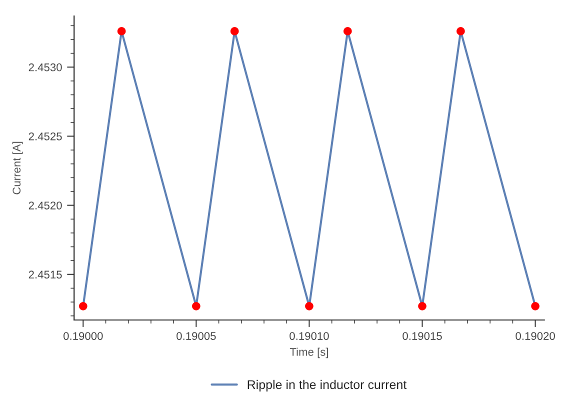 The image size is (570, 400). What do you see at coordinates (45, 274) in the screenshot?
I see `y-tick-label: 2.4515` at bounding box center [45, 274].